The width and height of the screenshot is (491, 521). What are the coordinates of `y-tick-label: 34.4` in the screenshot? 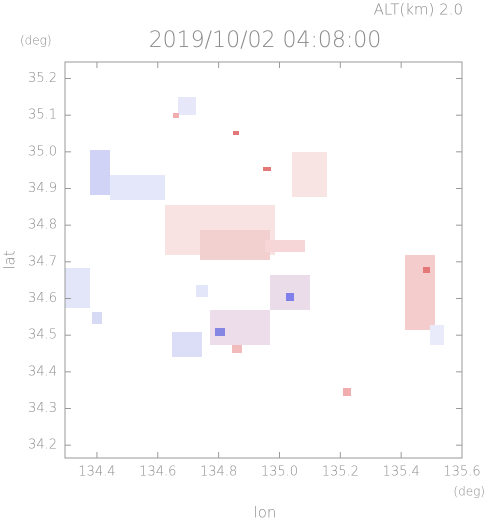 It's located at (42, 371).